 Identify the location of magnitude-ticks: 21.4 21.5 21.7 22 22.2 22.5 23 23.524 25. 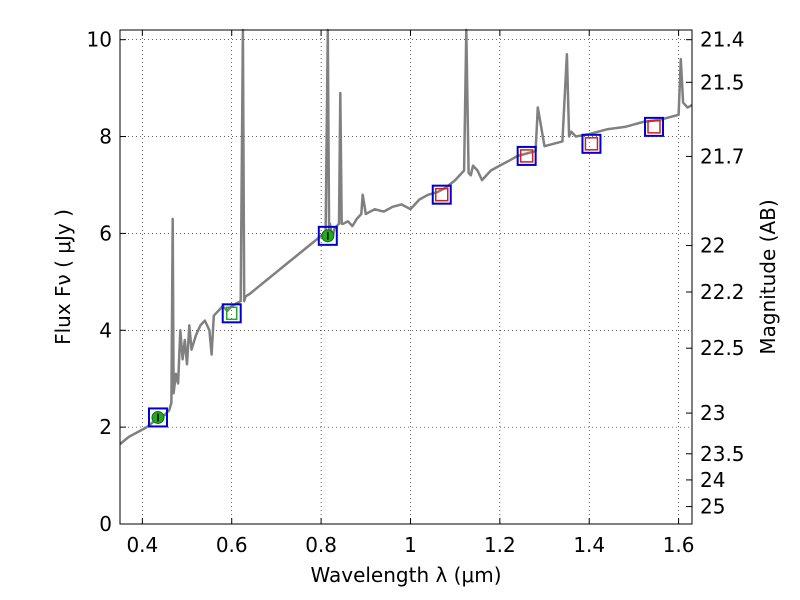
(715, 273).